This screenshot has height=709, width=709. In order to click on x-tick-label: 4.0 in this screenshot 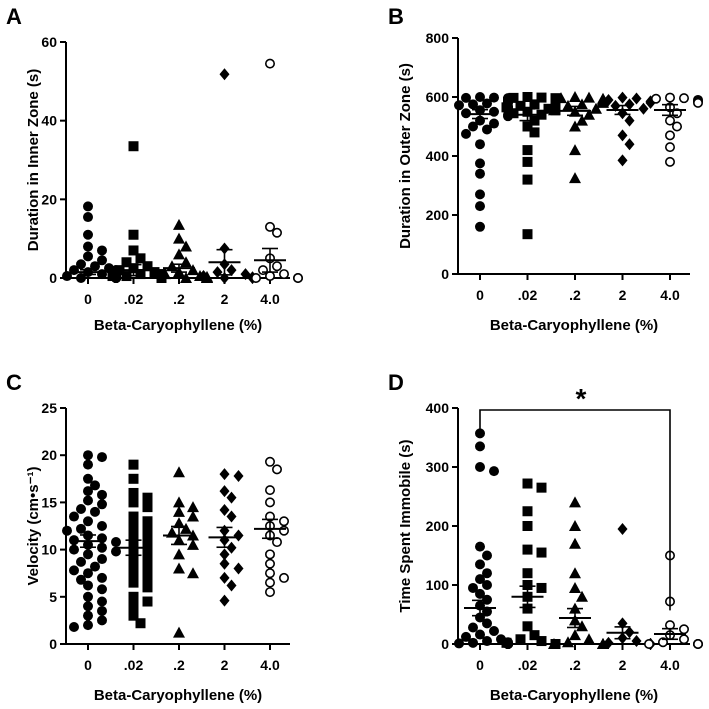, I will do `click(670, 295)`.